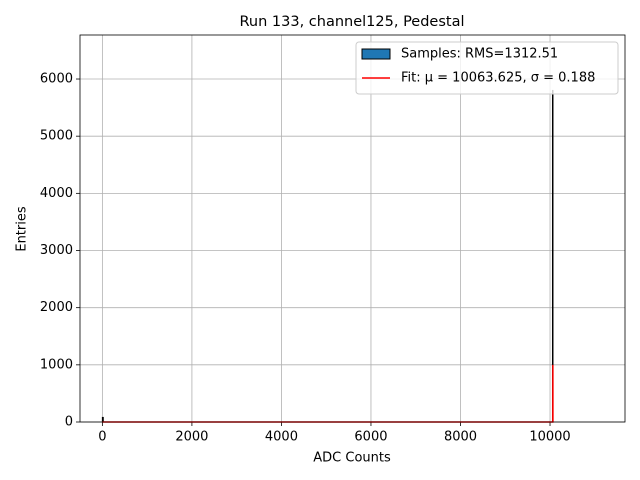 The image size is (640, 480). What do you see at coordinates (479, 54) in the screenshot?
I see `legend-label: Samples: RMS=1312.51` at bounding box center [479, 54].